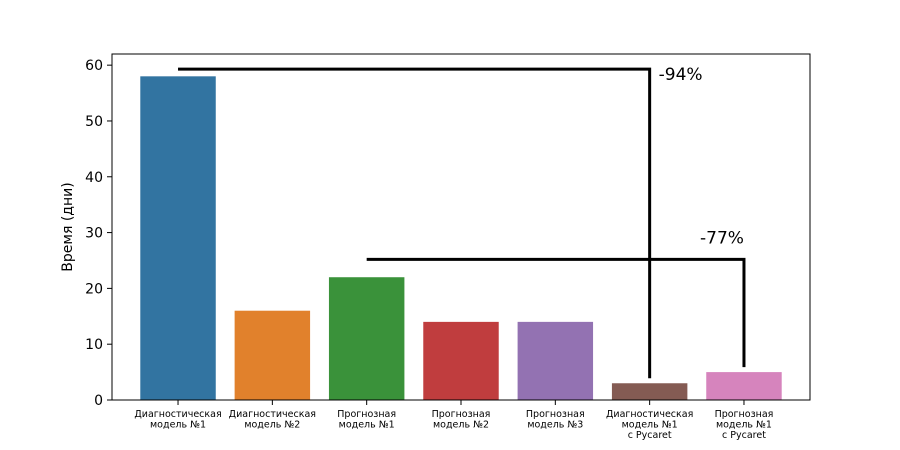  Describe the element at coordinates (98, 401) in the screenshot. I see `y-tick-label: 0` at that location.